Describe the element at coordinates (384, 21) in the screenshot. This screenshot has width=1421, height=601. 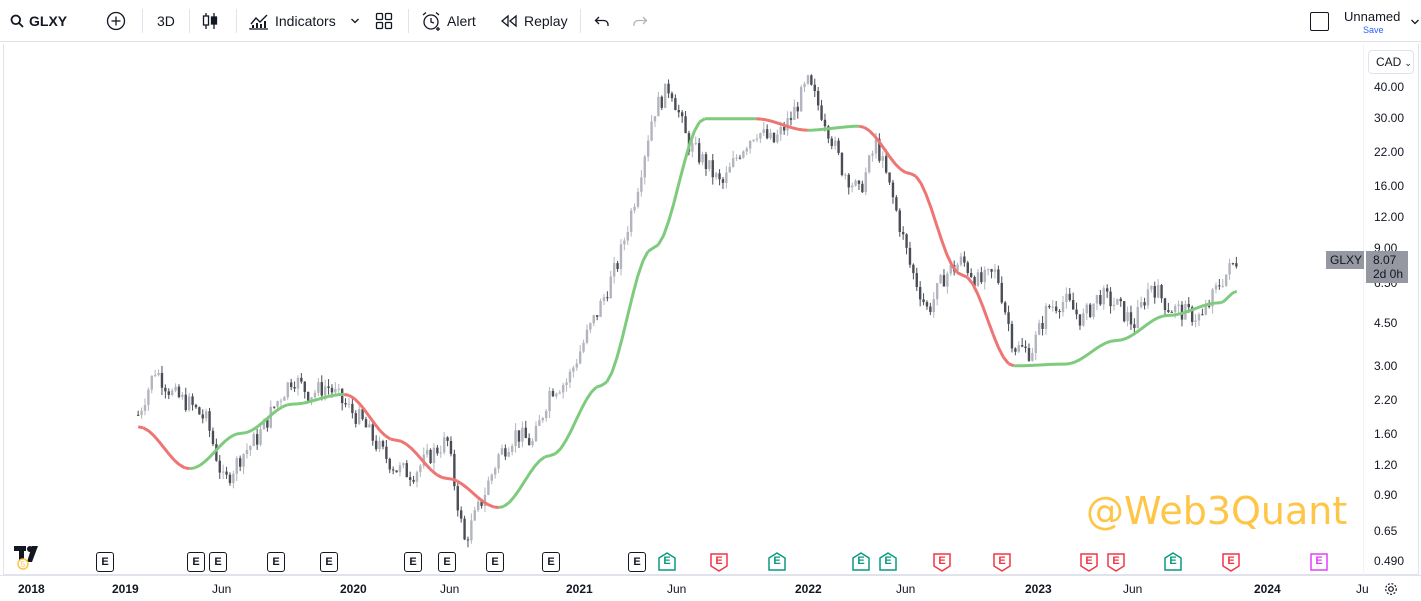
I see `layouts-button` at that location.